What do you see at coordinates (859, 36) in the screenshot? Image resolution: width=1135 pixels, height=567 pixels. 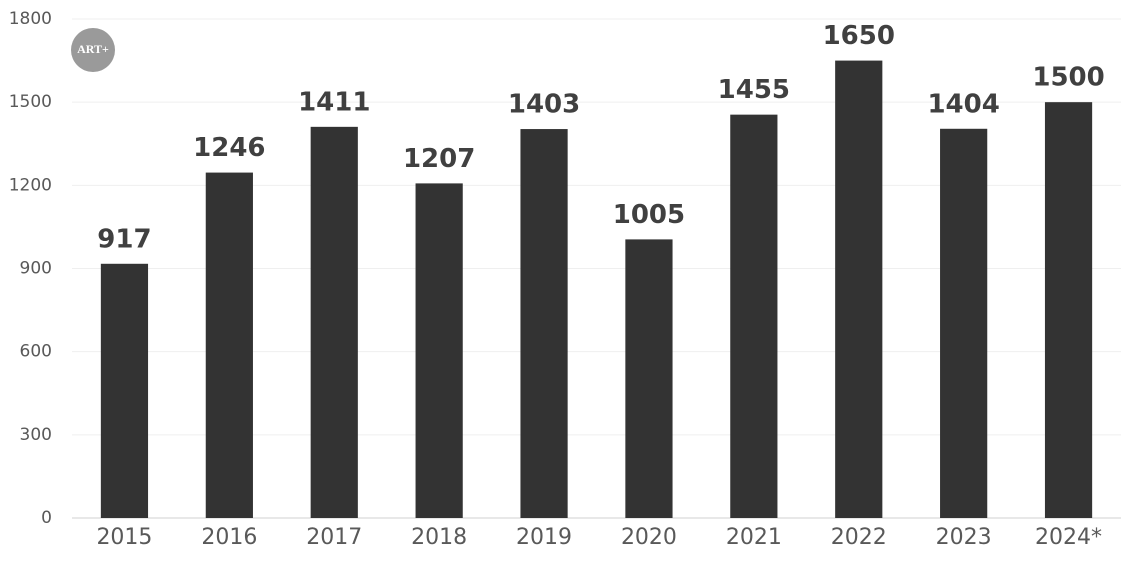 I see `value-label: 1650` at bounding box center [859, 36].